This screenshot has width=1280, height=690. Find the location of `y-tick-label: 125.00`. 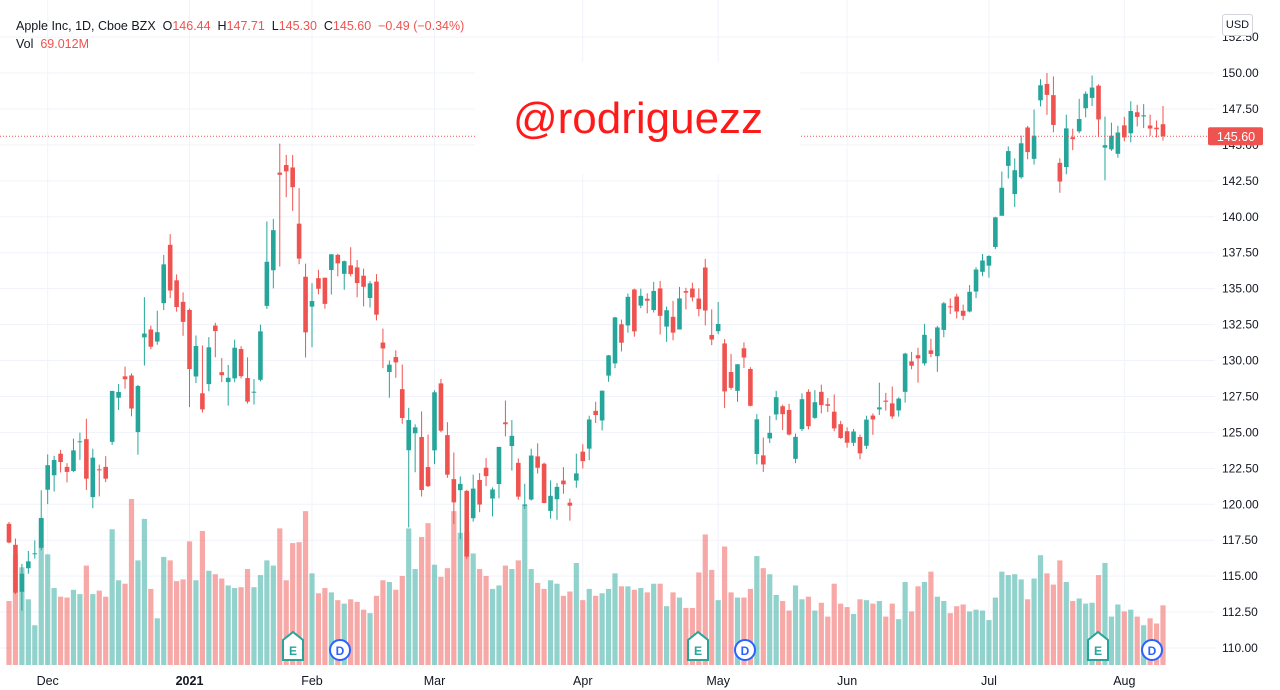

y-tick-label: 125.00 is located at coordinates (1240, 432).